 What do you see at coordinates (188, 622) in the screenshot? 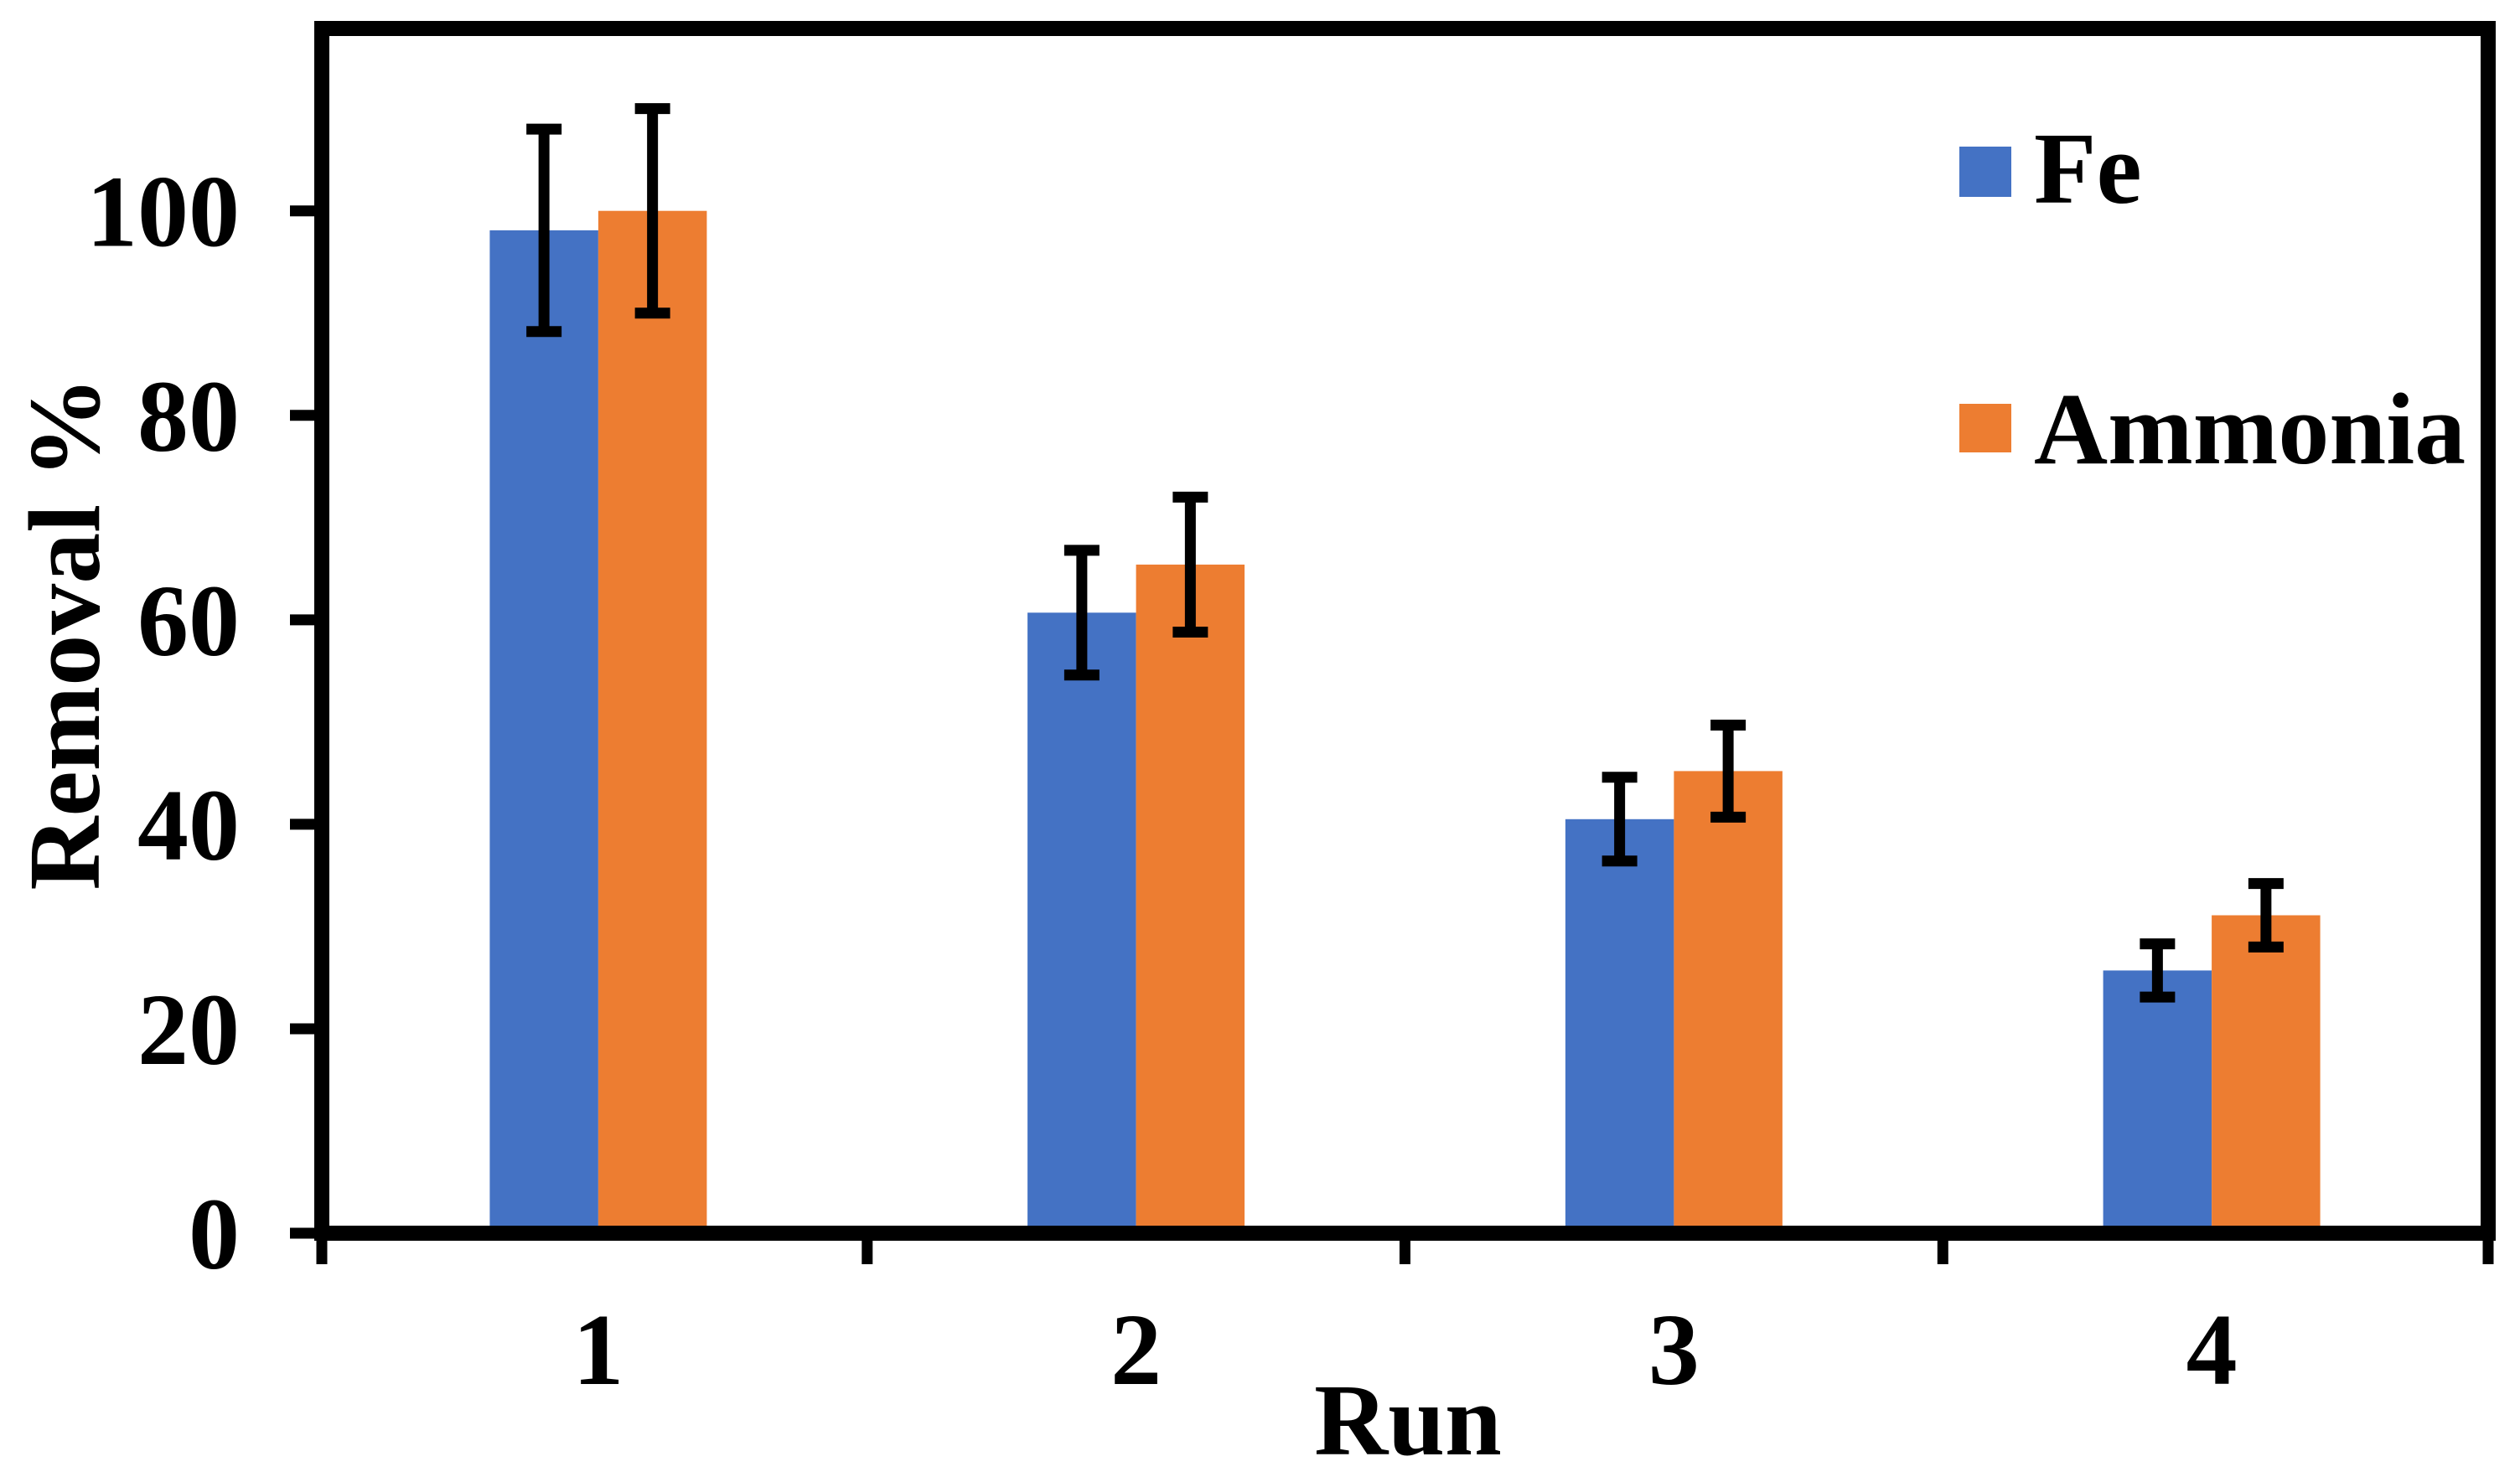
I see `y-tick-label-60: 60` at bounding box center [188, 622].